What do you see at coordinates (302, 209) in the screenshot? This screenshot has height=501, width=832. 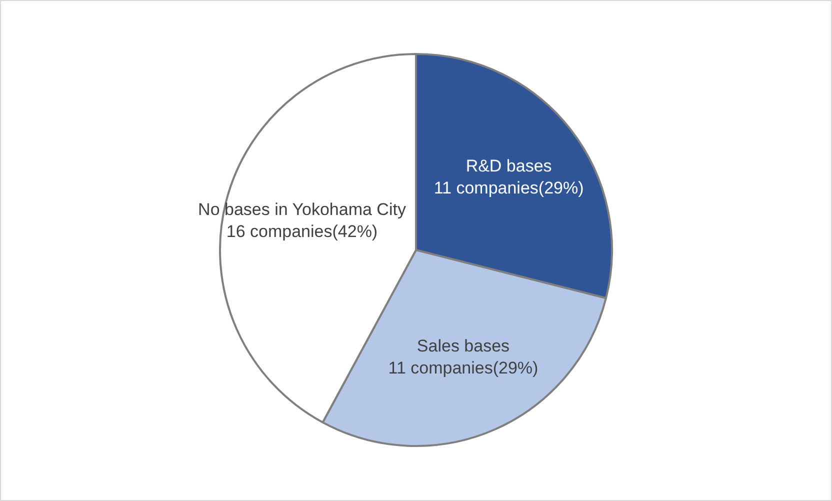 I see `slice-label: No bases in Yokohama City` at bounding box center [302, 209].